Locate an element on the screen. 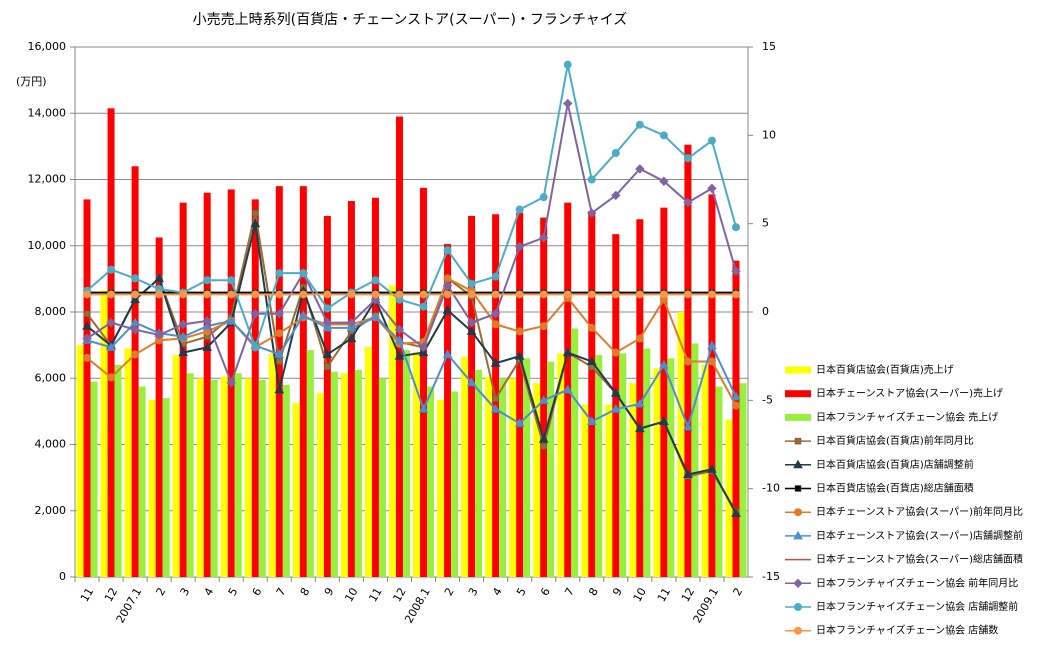 This screenshot has width=1048, height=657. legend-label: 日本チェーンストア協会(スーパー)売上げ is located at coordinates (909, 393).